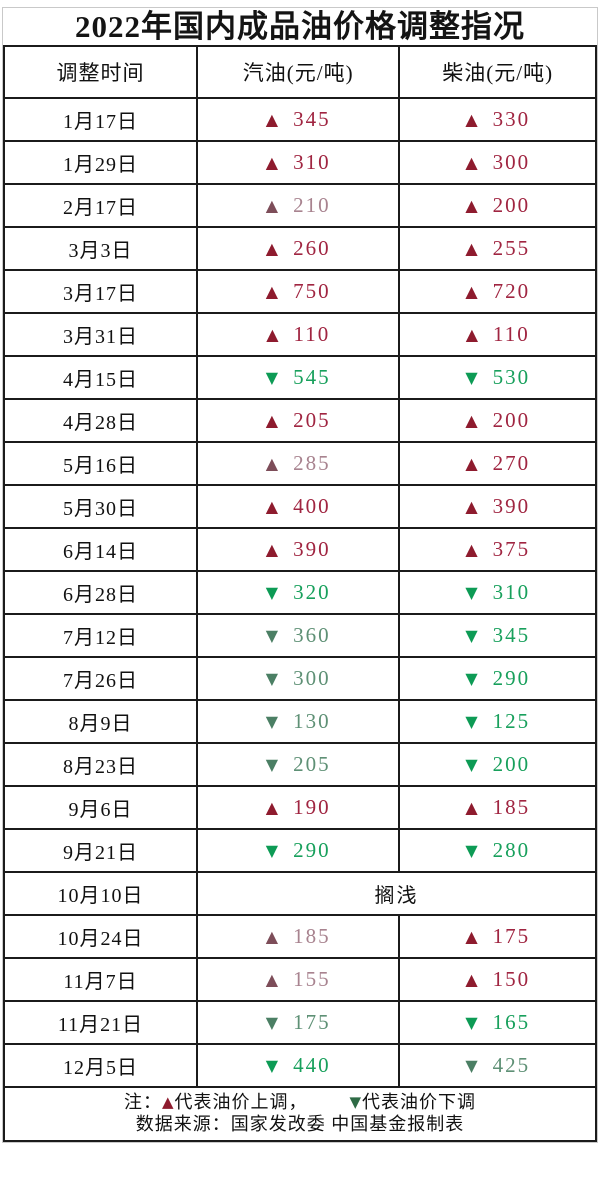 The image size is (600, 1187). I want to click on price-cell: ▲ 185, so click(497, 807).